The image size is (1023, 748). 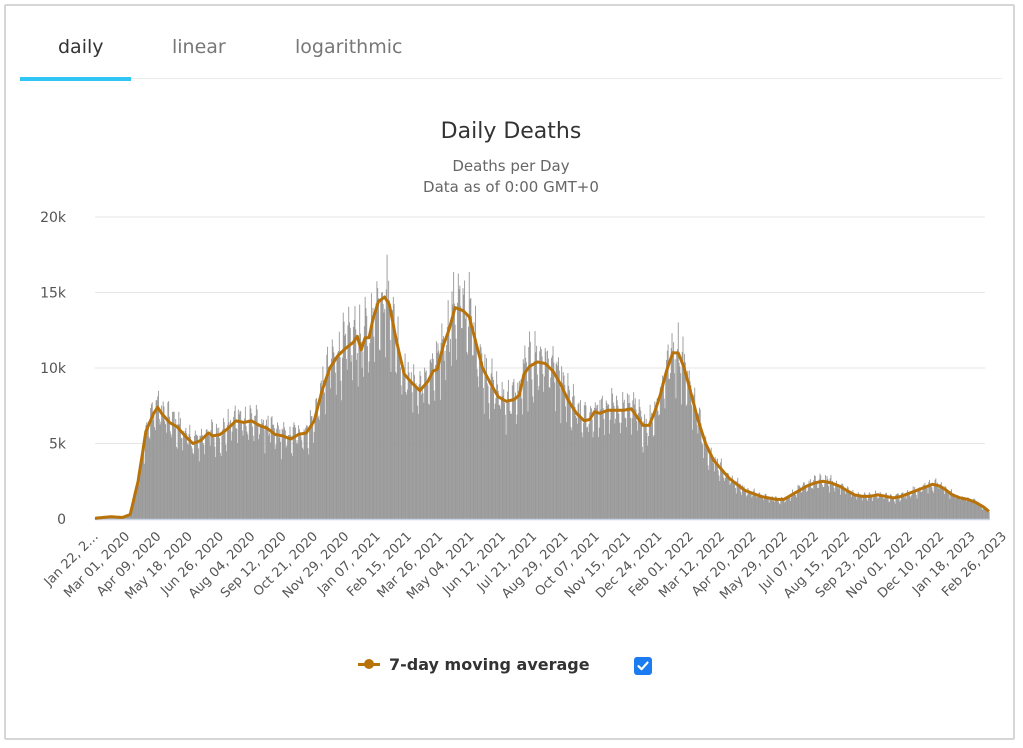 What do you see at coordinates (81, 47) in the screenshot?
I see `tab-daily: daily` at bounding box center [81, 47].